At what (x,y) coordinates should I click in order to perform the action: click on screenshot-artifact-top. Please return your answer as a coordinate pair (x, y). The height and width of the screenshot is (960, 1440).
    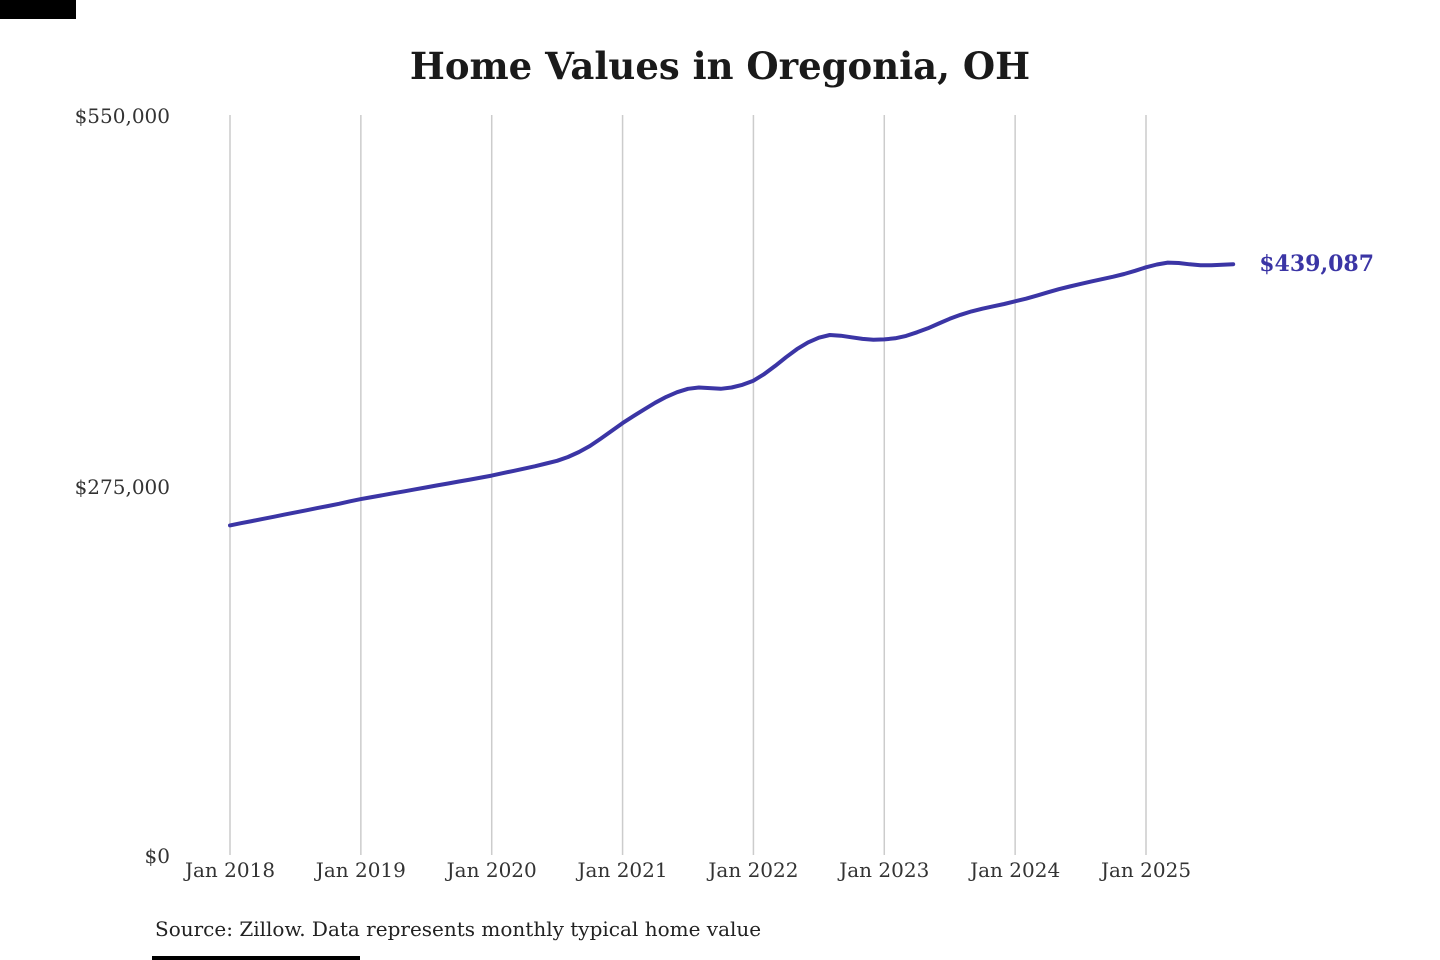
    Looking at the image, I should click on (38, 9).